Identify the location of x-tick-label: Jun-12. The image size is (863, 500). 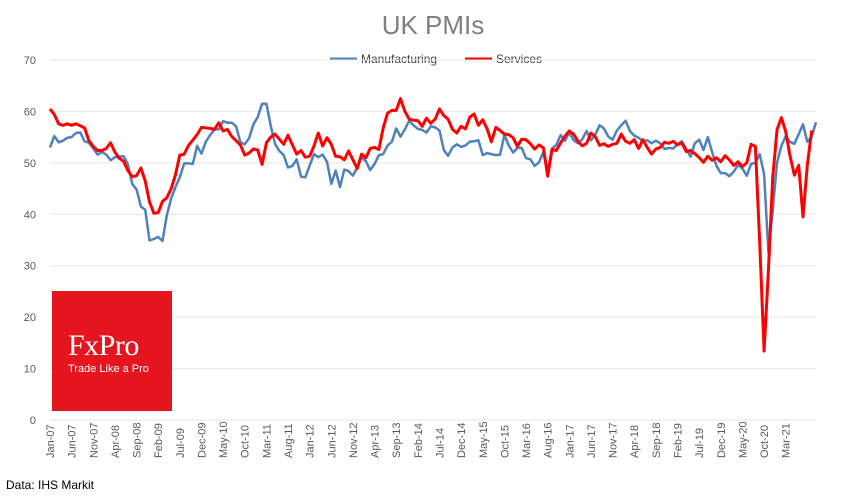
(332, 441).